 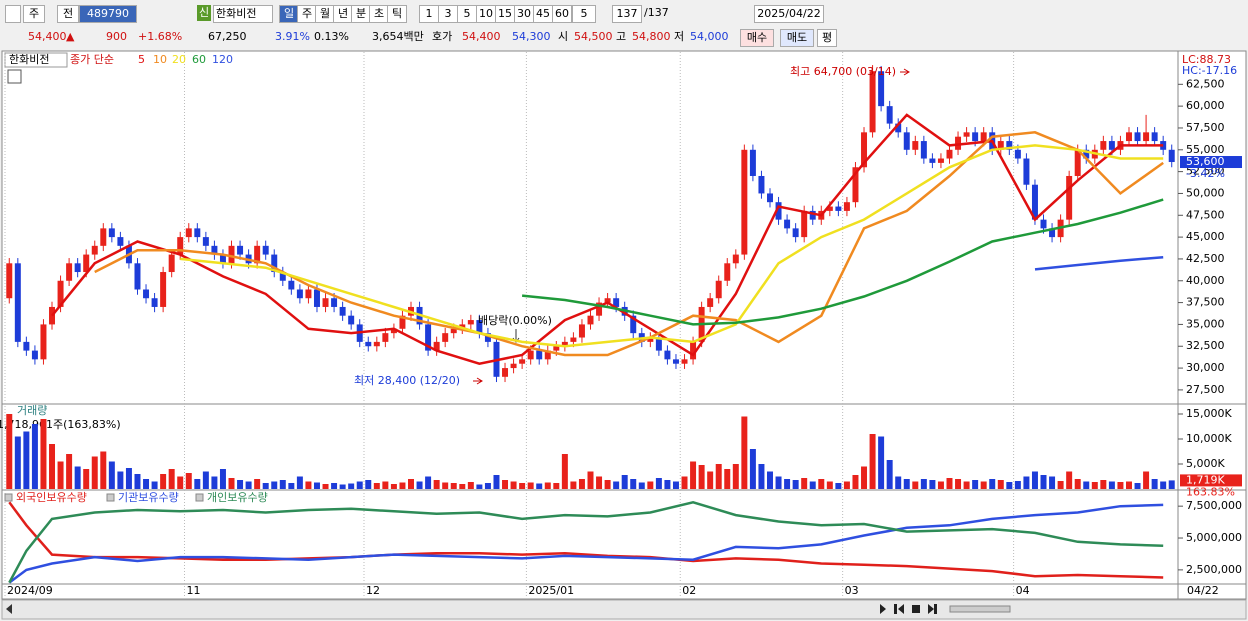 I want to click on toolbar-button: 3, so click(x=448, y=14).